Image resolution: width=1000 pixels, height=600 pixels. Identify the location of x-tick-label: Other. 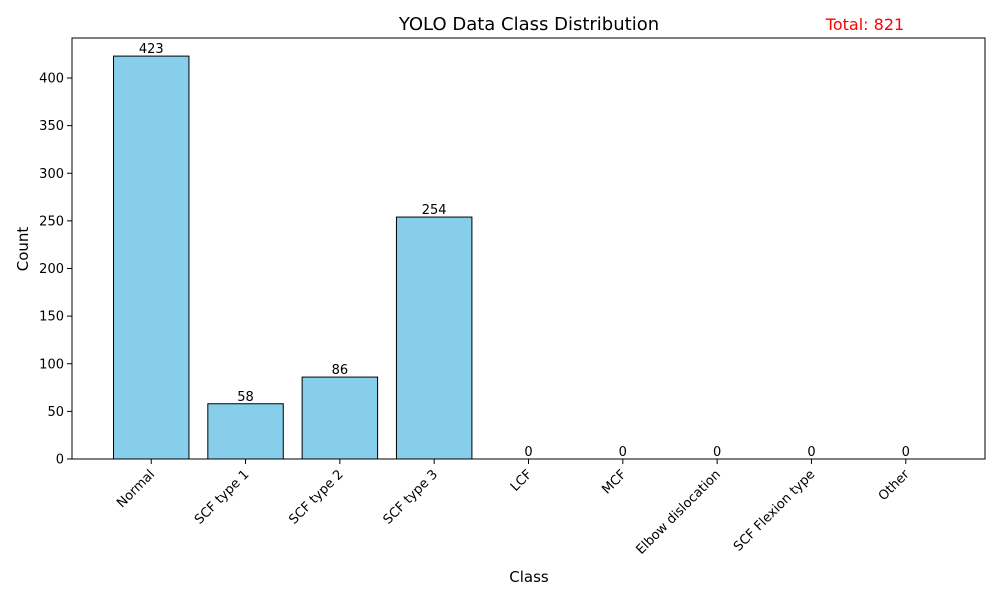
(894, 485).